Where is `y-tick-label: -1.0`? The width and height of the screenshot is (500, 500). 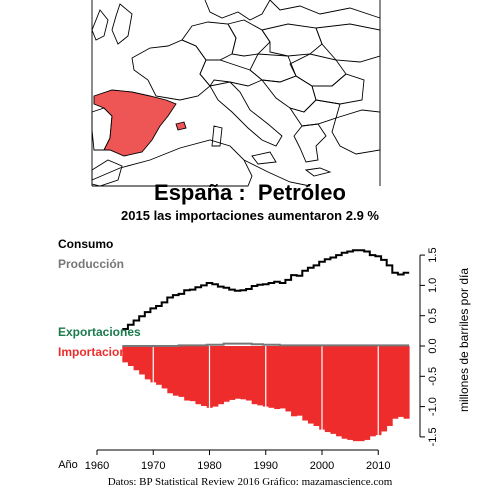 y-tick-label: -1.0 is located at coordinates (433, 406).